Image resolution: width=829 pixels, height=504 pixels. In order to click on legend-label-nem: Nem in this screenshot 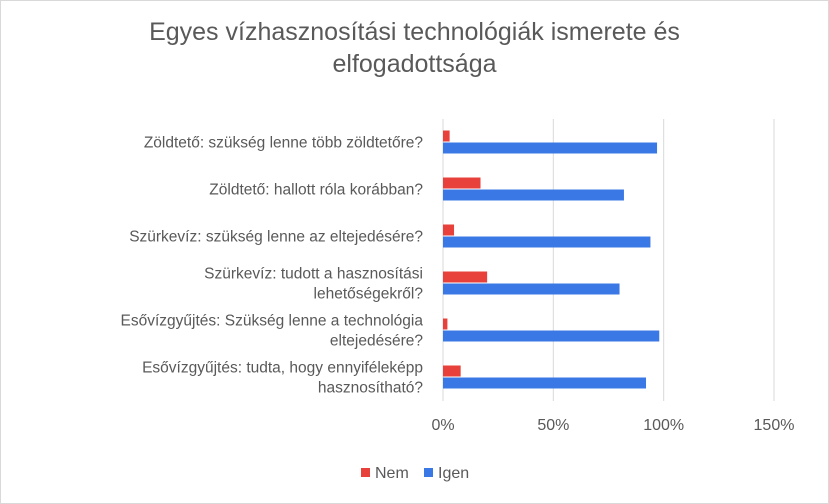, I will do `click(392, 473)`.